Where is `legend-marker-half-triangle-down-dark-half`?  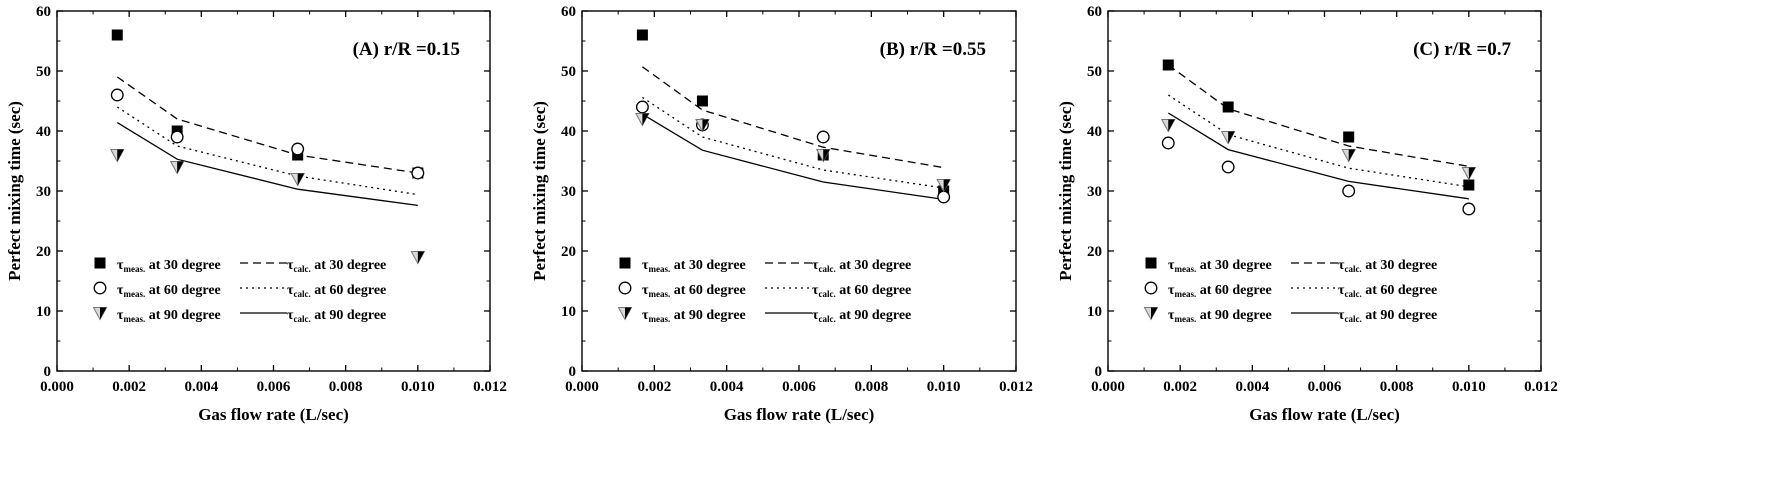 legend-marker-half-triangle-down-dark-half is located at coordinates (628, 313).